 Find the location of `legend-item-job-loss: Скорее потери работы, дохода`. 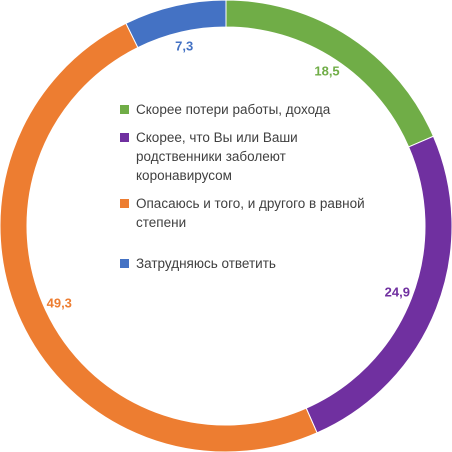

legend-item-job-loss: Скорее потери работы, дохода is located at coordinates (245, 109).